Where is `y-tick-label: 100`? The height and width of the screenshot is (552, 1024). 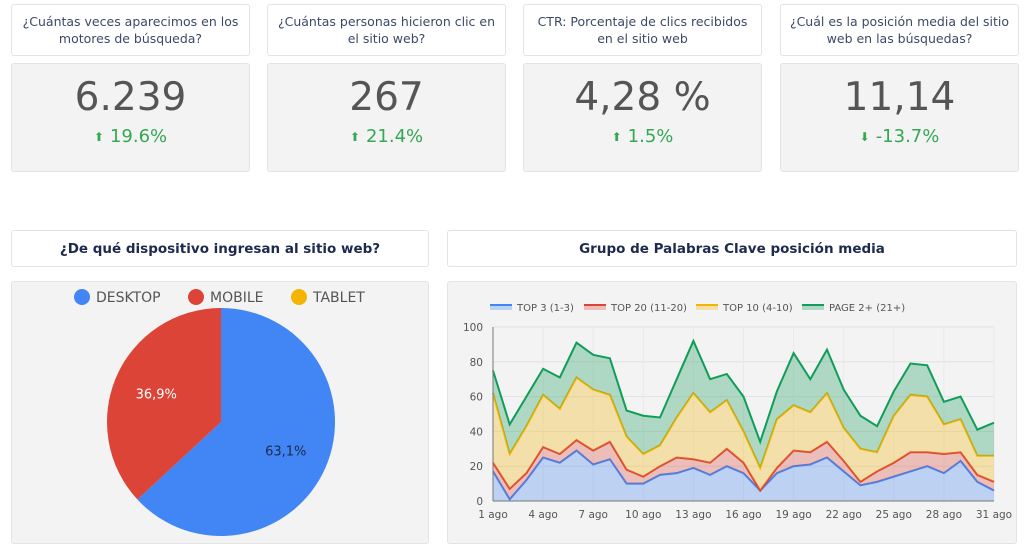 y-tick-label: 100 is located at coordinates (473, 328).